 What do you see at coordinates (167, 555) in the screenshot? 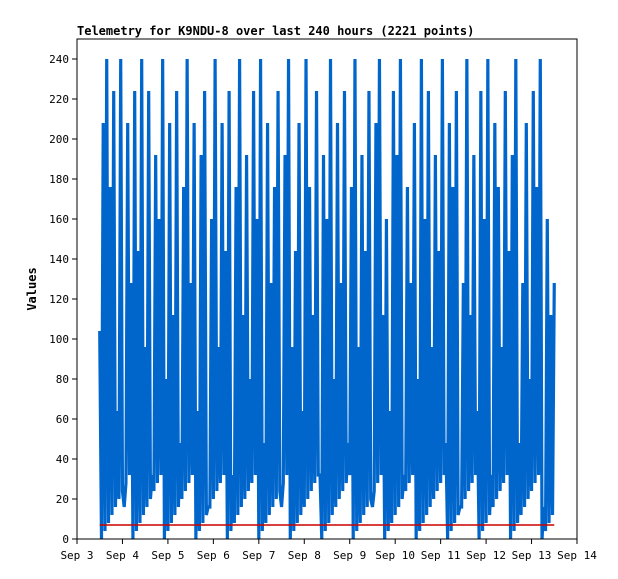
I see `x-tick-label: Sep 5` at bounding box center [167, 555].